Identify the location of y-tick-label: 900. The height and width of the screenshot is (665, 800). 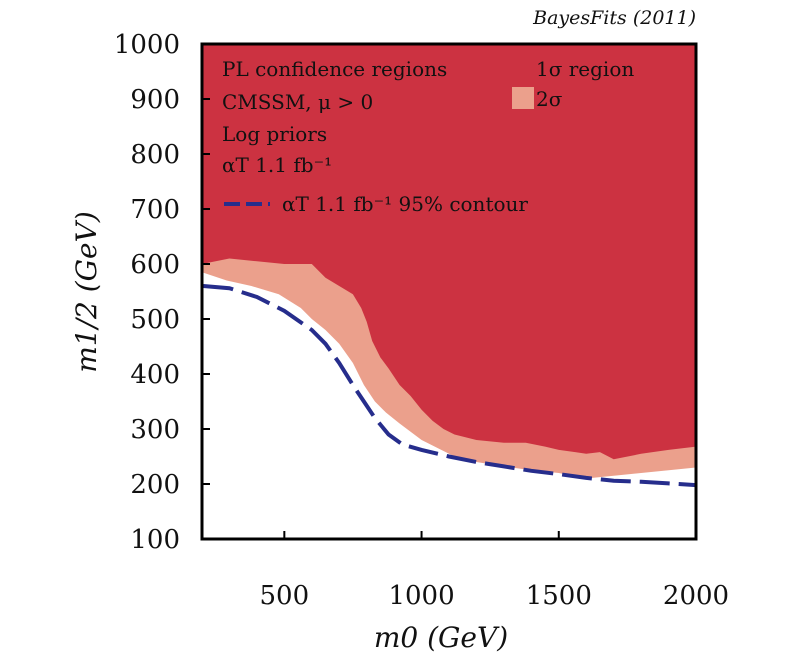
(155, 100).